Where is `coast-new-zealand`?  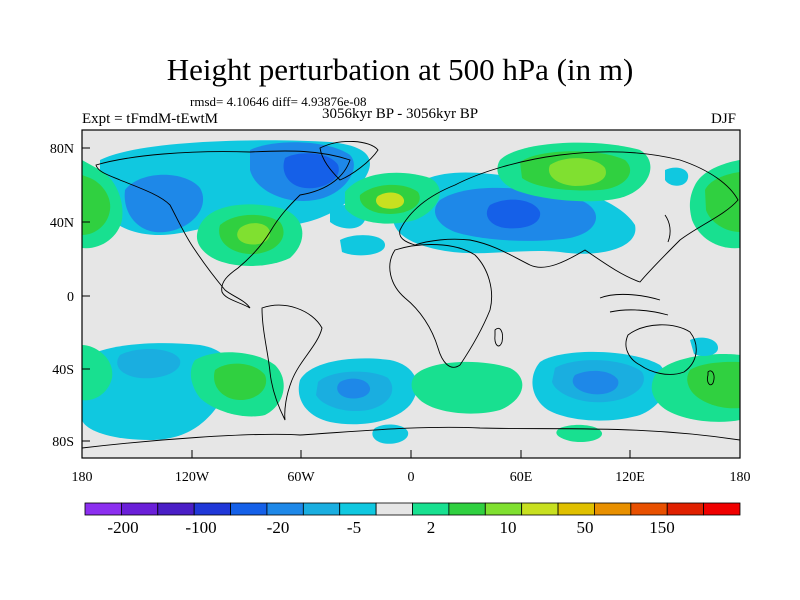
coast-new-zealand is located at coordinates (711, 378).